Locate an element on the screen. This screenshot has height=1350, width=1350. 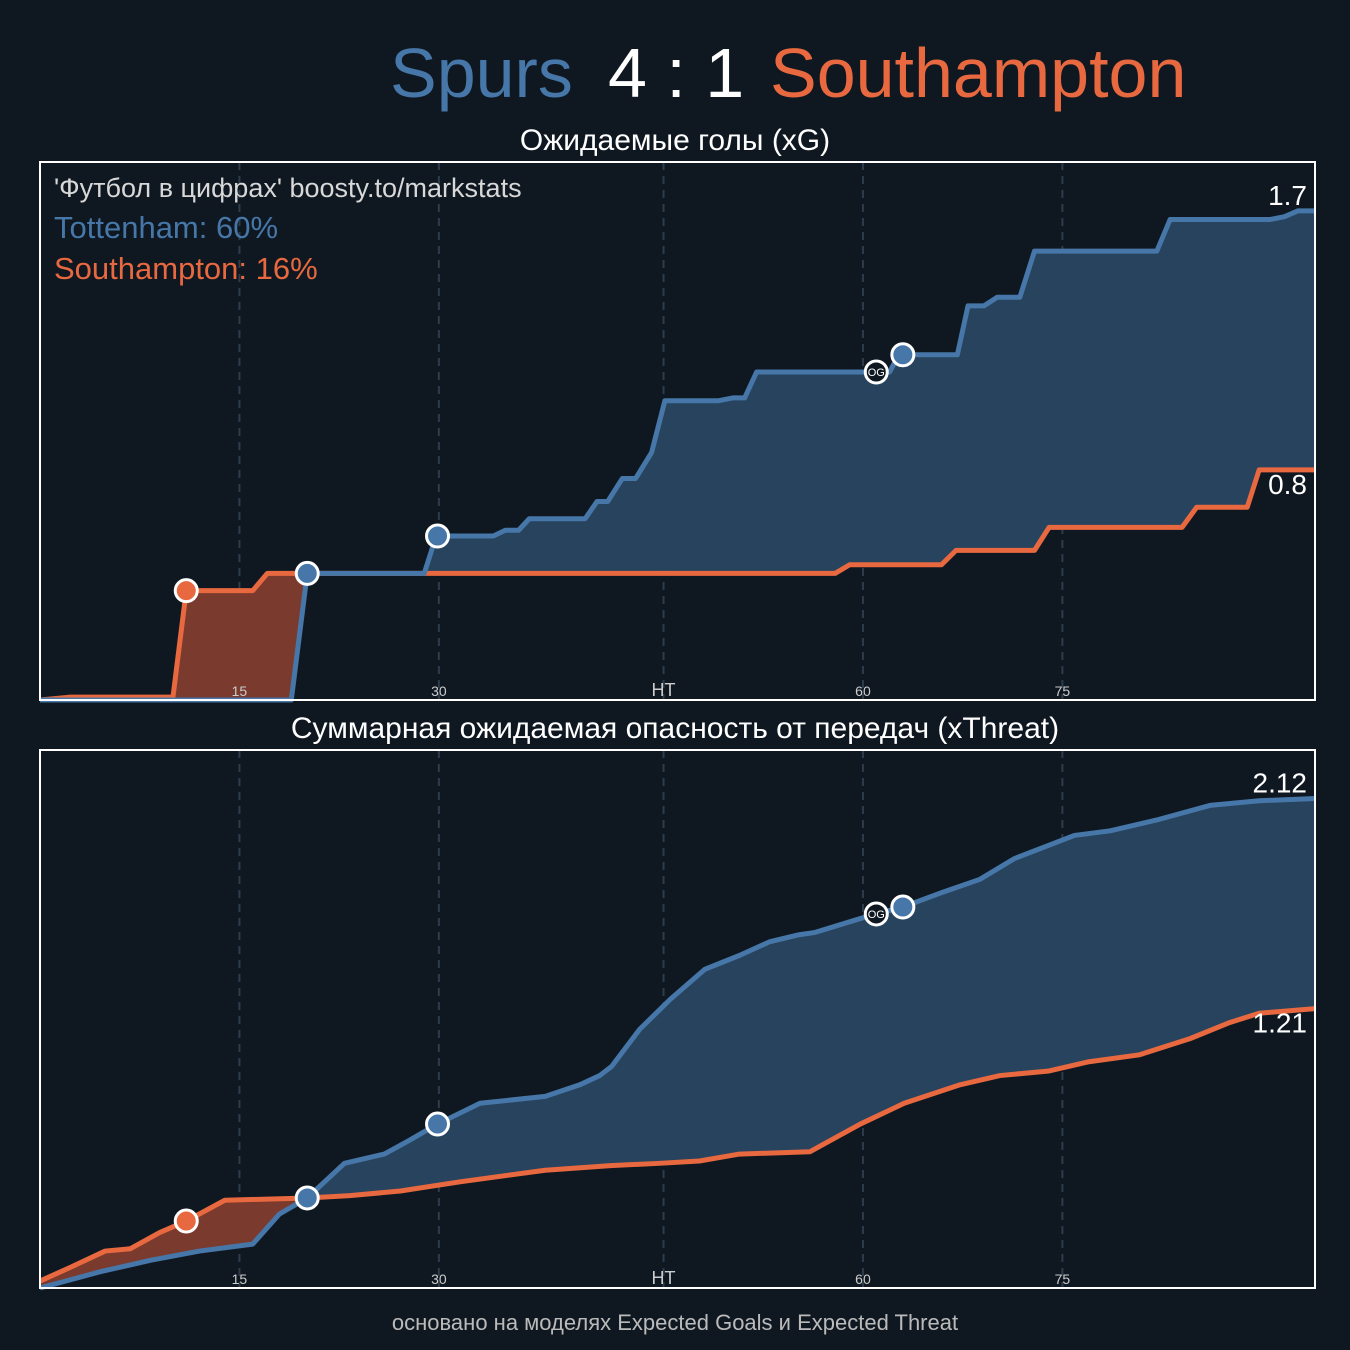
annotation: 'Футбол в цифрах' boosty.to/markstats is located at coordinates (288, 188).